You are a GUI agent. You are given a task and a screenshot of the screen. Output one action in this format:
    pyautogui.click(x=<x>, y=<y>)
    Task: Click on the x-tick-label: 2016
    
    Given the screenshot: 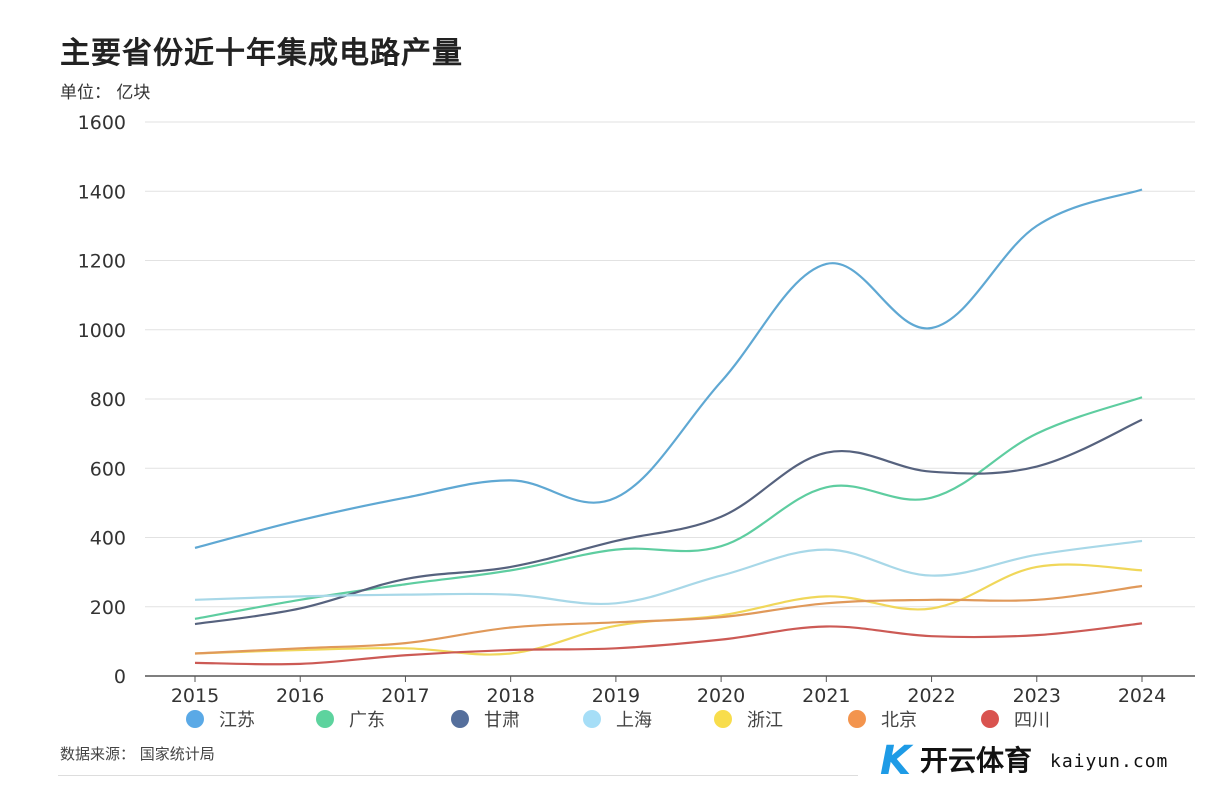 What is the action you would take?
    pyautogui.click(x=300, y=696)
    